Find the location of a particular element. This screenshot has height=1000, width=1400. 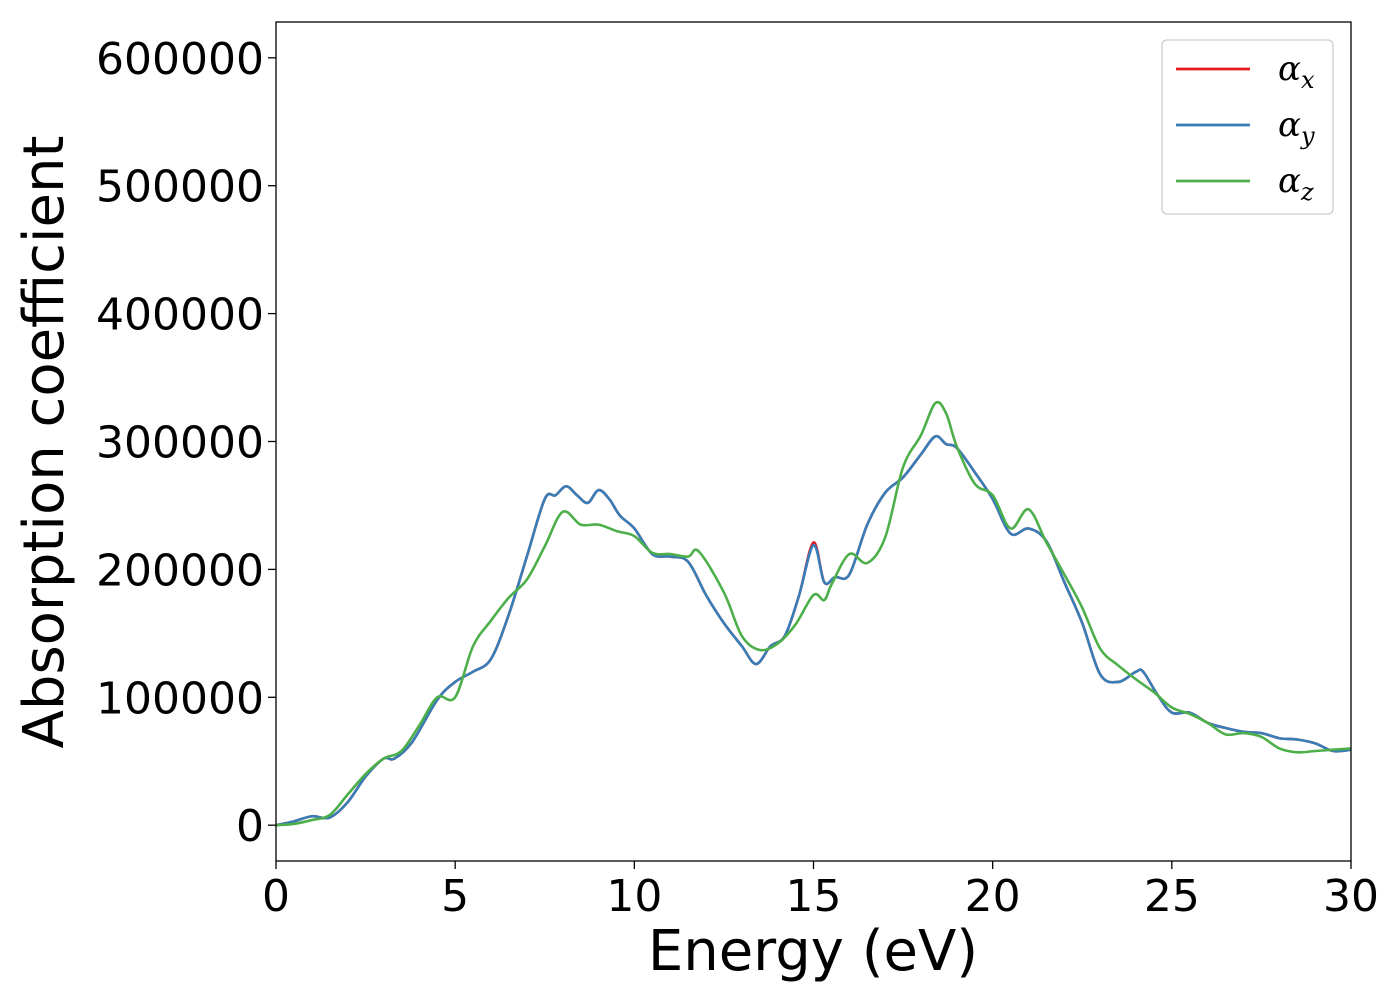

legend-box is located at coordinates (1247, 127).